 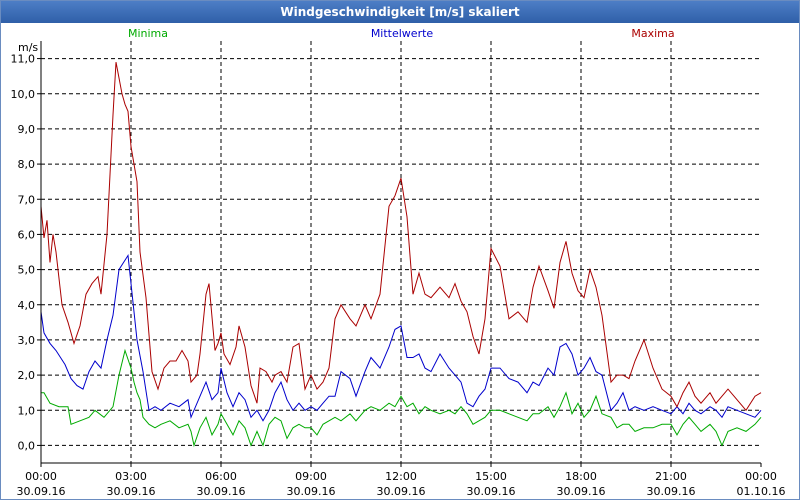 What do you see at coordinates (400, 12) in the screenshot?
I see `chart-title: Windgeschwindigkeit [m/s] skaliert` at bounding box center [400, 12].